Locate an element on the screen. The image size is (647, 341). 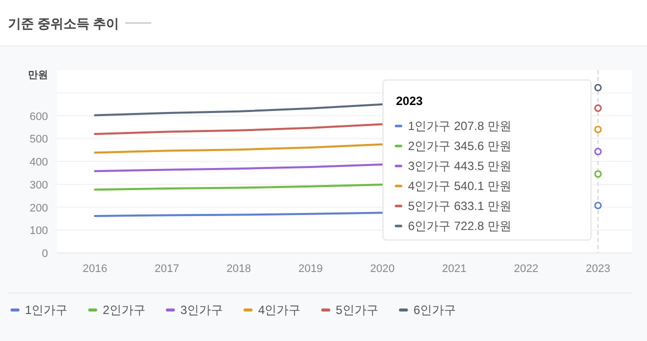
x-tick-label: 2018 is located at coordinates (238, 269).